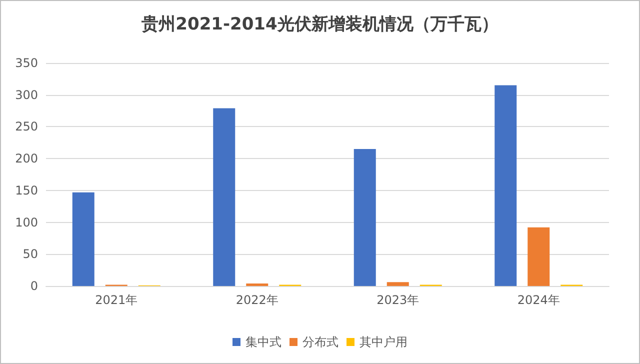 The height and width of the screenshot is (364, 640). I want to click on x-tick-label: 2023年, so click(398, 300).